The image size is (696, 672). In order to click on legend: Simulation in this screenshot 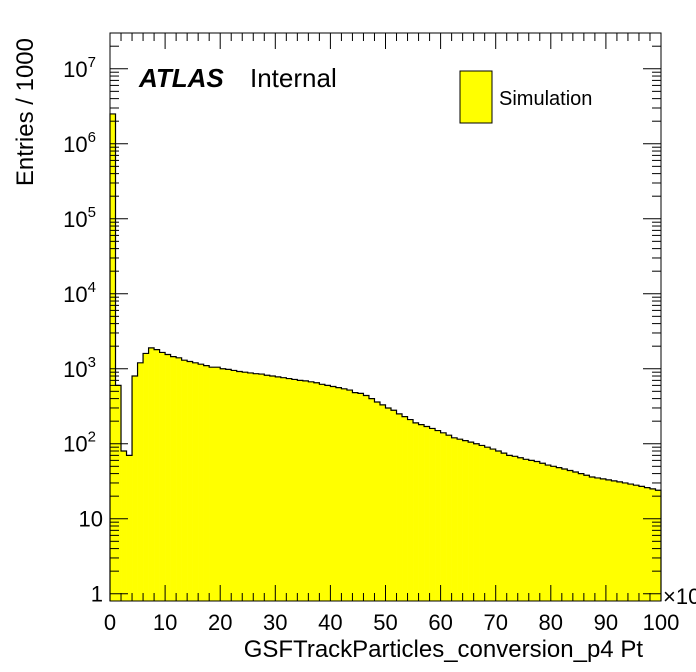, I will do `click(525, 97)`.